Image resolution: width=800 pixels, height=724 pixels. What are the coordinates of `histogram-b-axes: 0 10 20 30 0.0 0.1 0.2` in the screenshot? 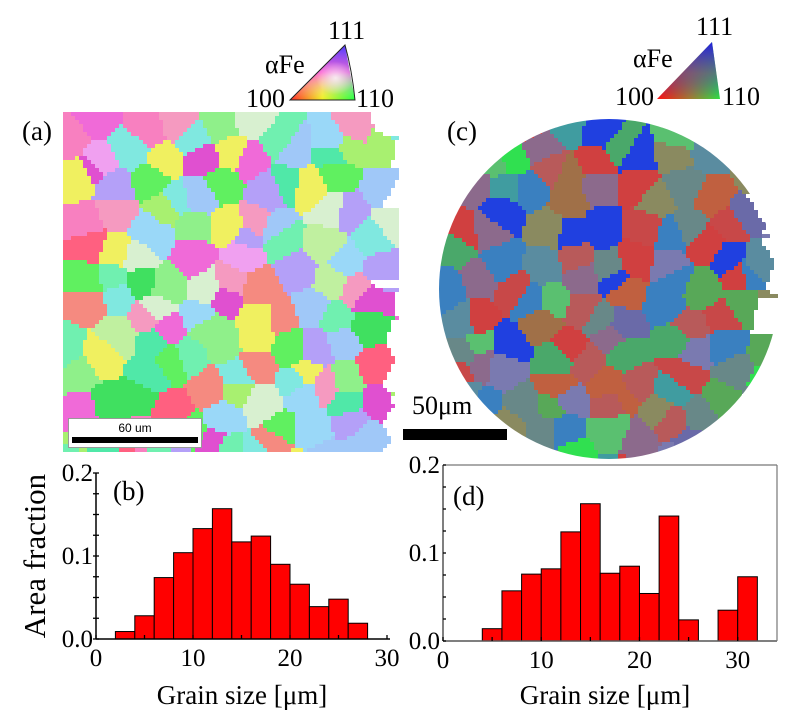 It's located at (231, 566).